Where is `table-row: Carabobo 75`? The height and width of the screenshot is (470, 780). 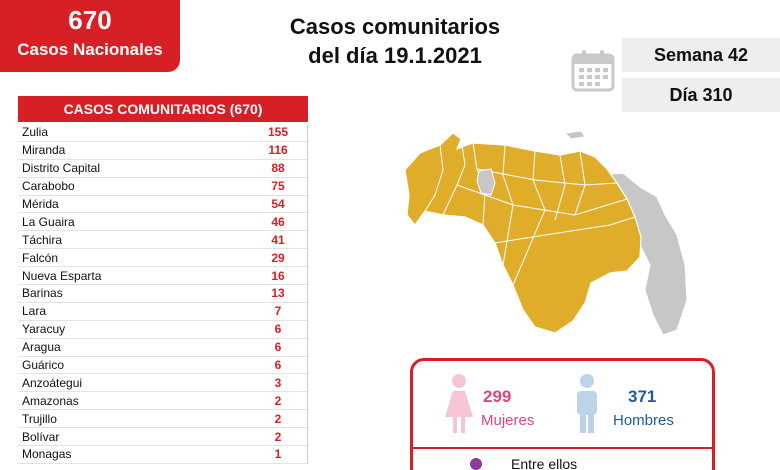 table-row: Carabobo 75 is located at coordinates (162, 187).